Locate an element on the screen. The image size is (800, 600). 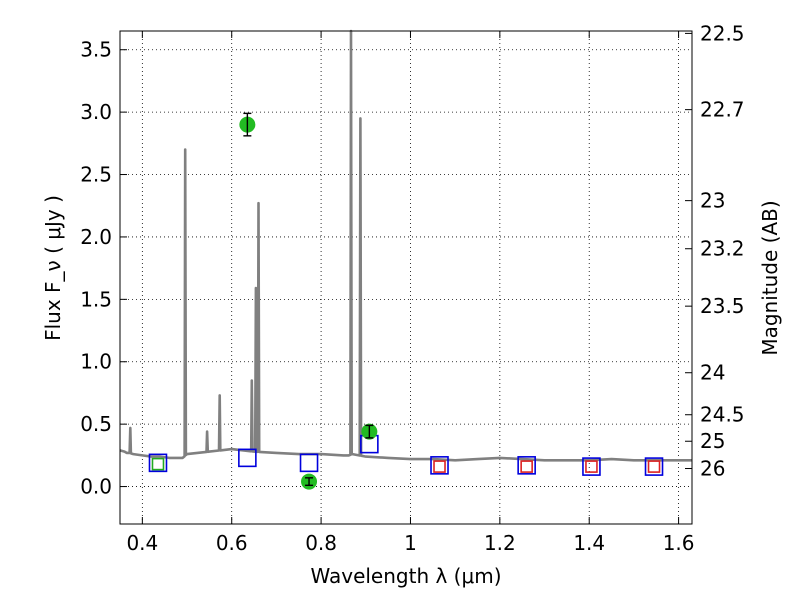
magnitude-axis-ticks: 22.5 22.7 23 23.2 23.5 24 24.525 26 is located at coordinates (715, 251).